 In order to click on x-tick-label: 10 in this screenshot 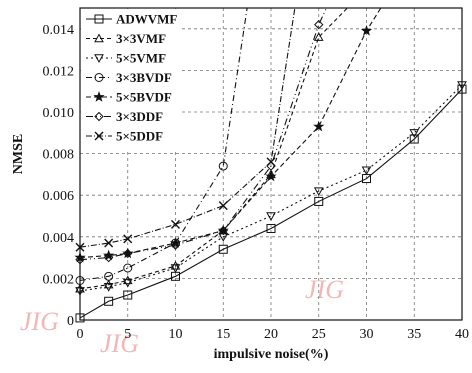, I will do `click(176, 334)`.